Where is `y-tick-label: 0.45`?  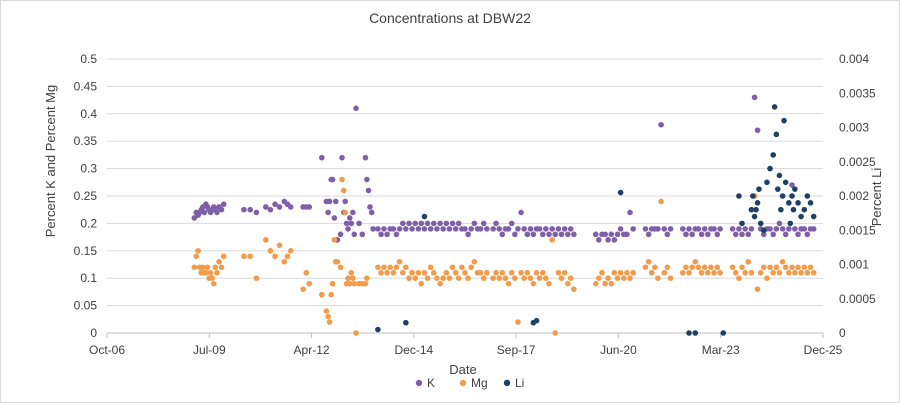
y-tick-label: 0.45 is located at coordinates (86, 86).